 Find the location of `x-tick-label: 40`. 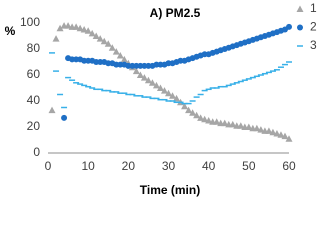

x-tick-label: 40 is located at coordinates (209, 166).